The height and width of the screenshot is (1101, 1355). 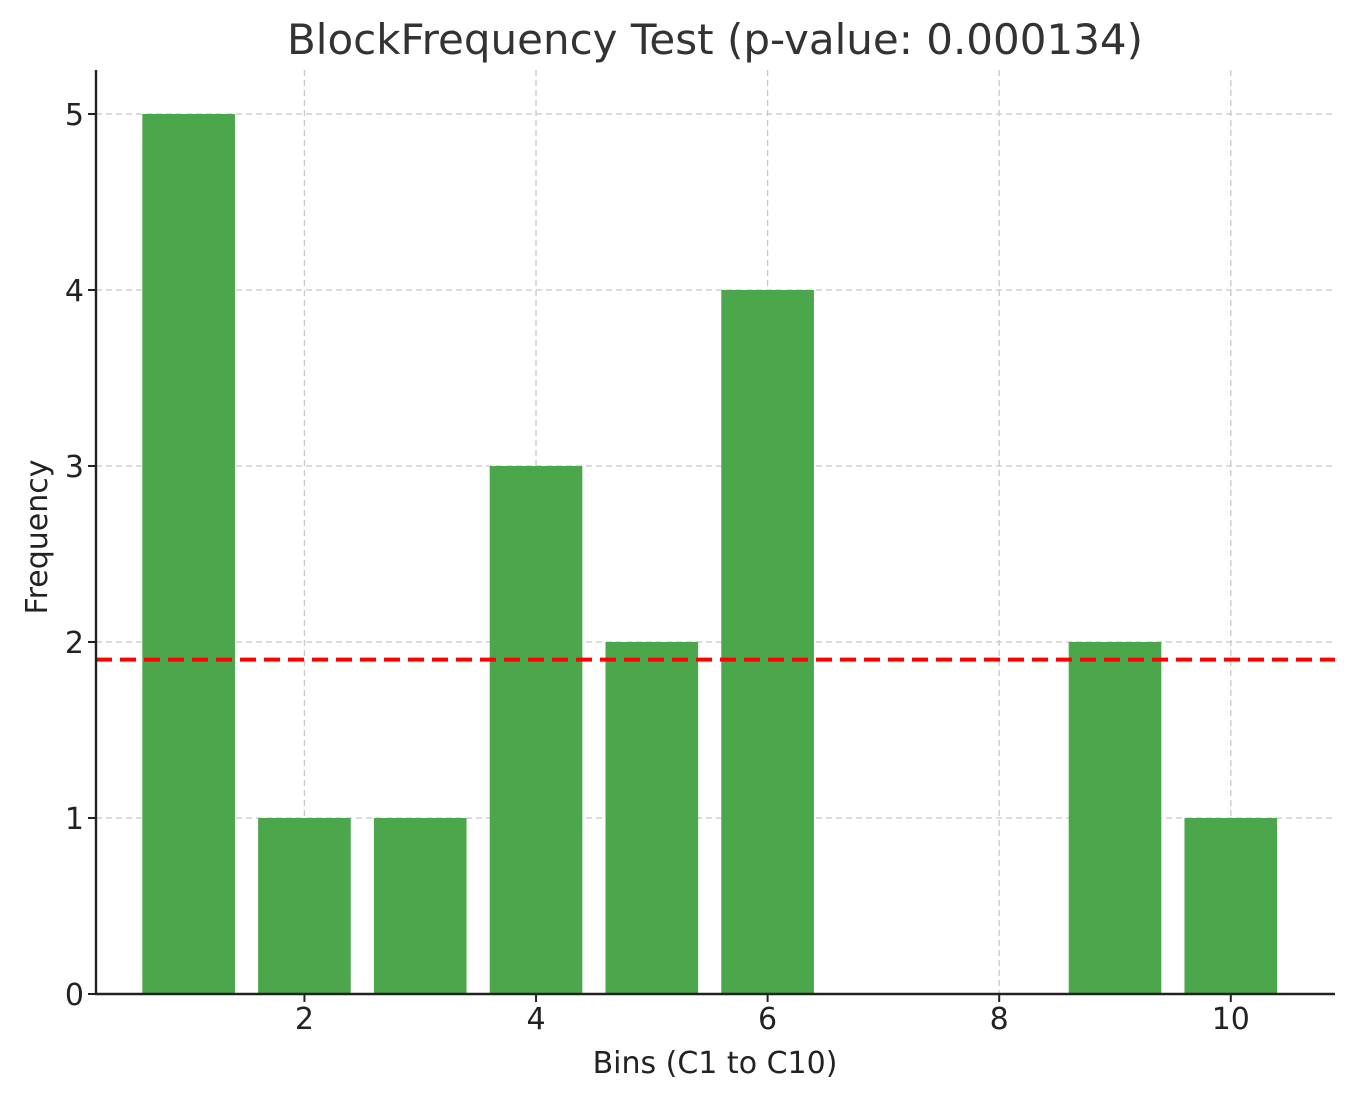 I want to click on x-tick-label: 4, so click(x=535, y=1019).